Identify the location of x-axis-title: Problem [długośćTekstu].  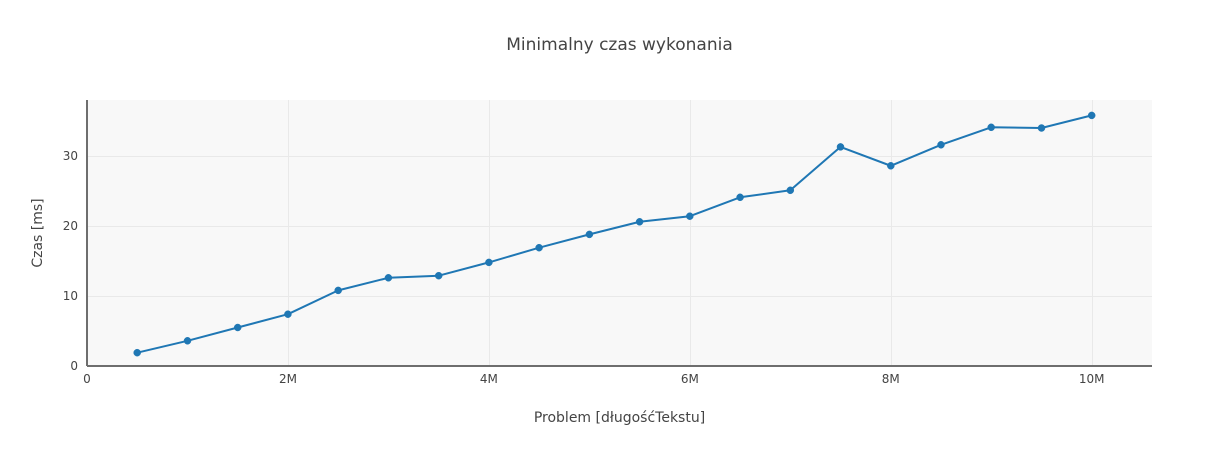
(619, 418).